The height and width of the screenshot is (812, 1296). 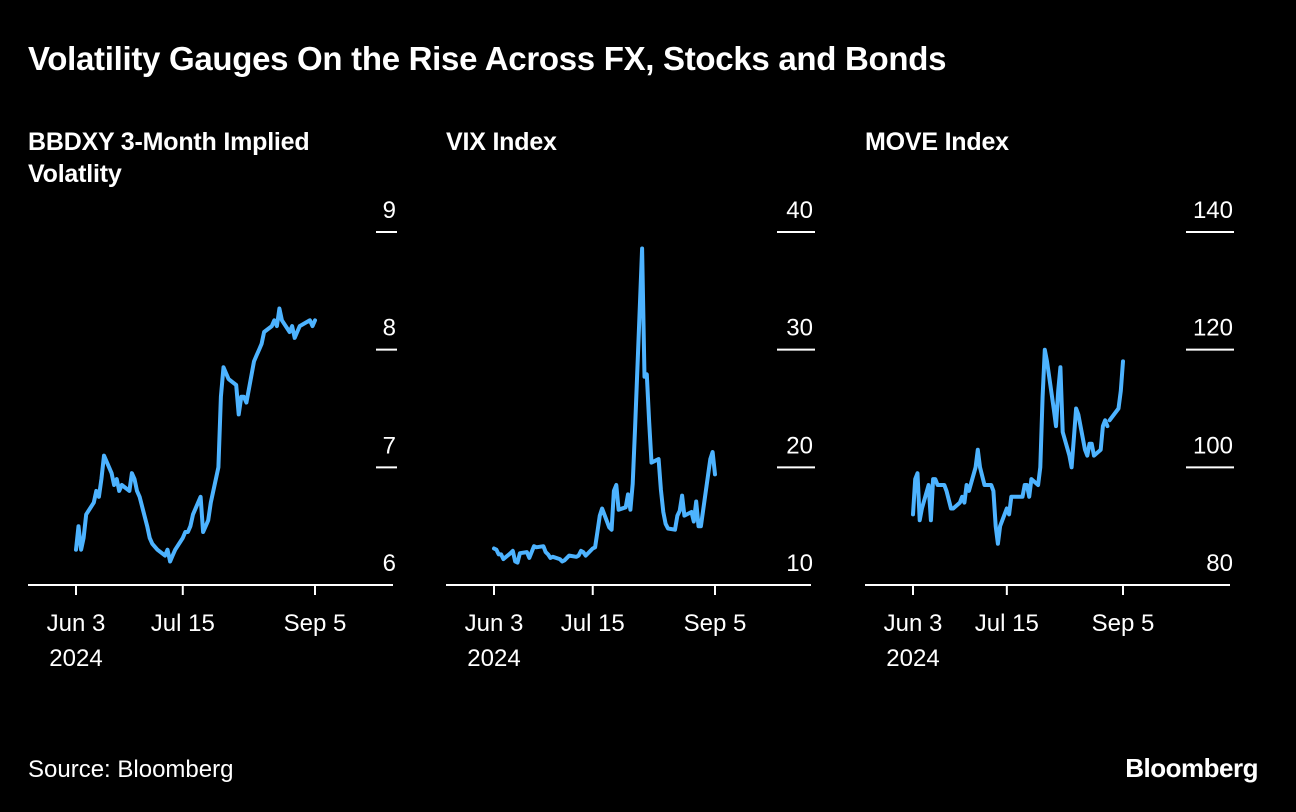 I want to click on y-tick-label: 6, so click(x=389, y=563).